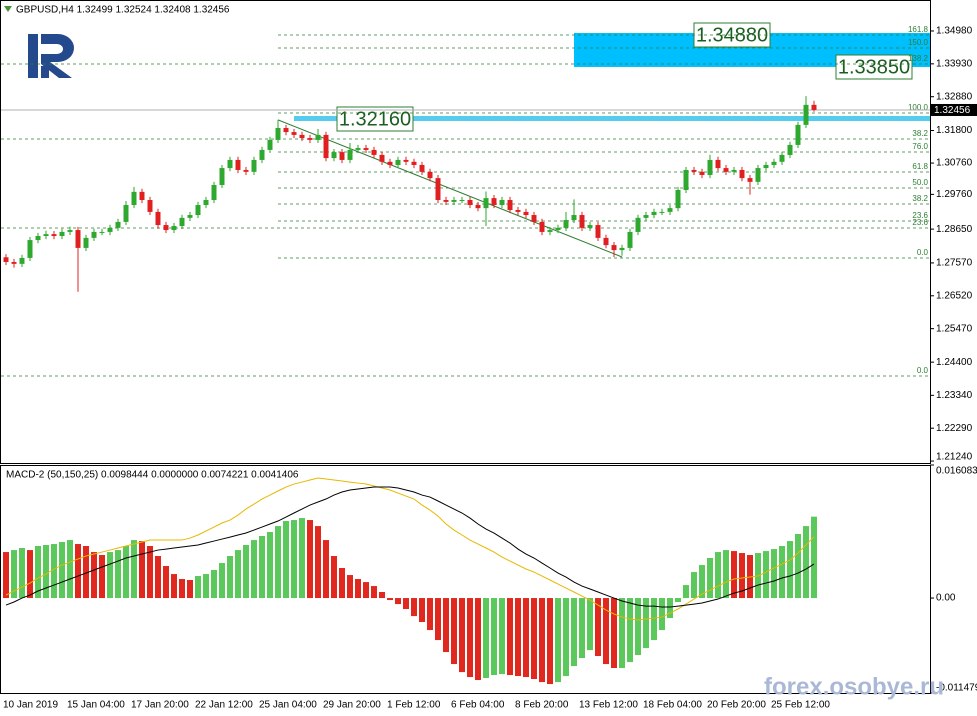 The image size is (977, 716). What do you see at coordinates (954, 96) in the screenshot?
I see `y-tick-label: 1.32880` at bounding box center [954, 96].